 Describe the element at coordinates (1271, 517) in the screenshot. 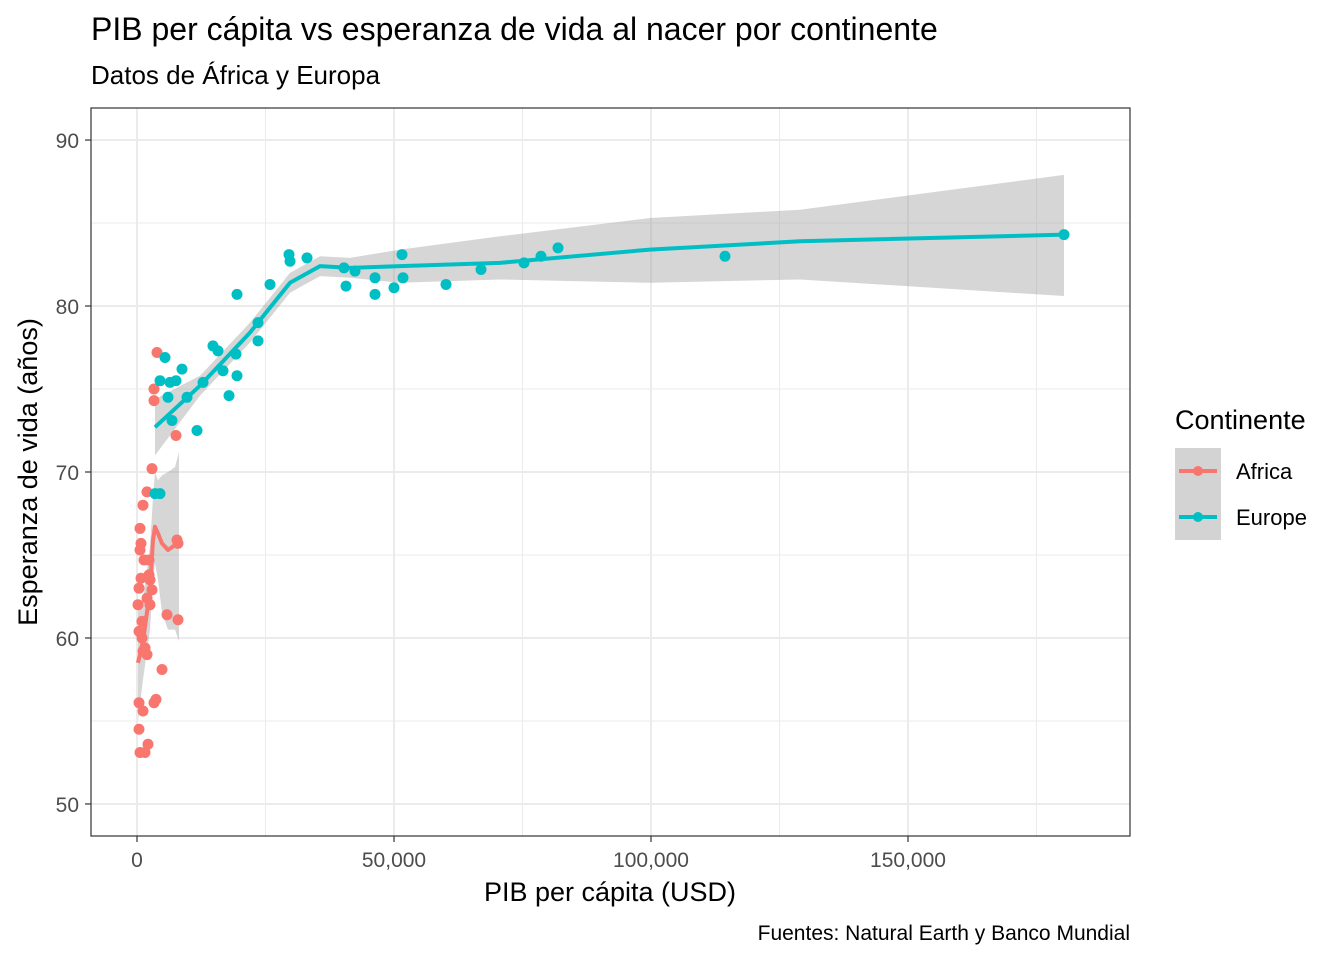

I see `legend-label-europe: Europe` at that location.